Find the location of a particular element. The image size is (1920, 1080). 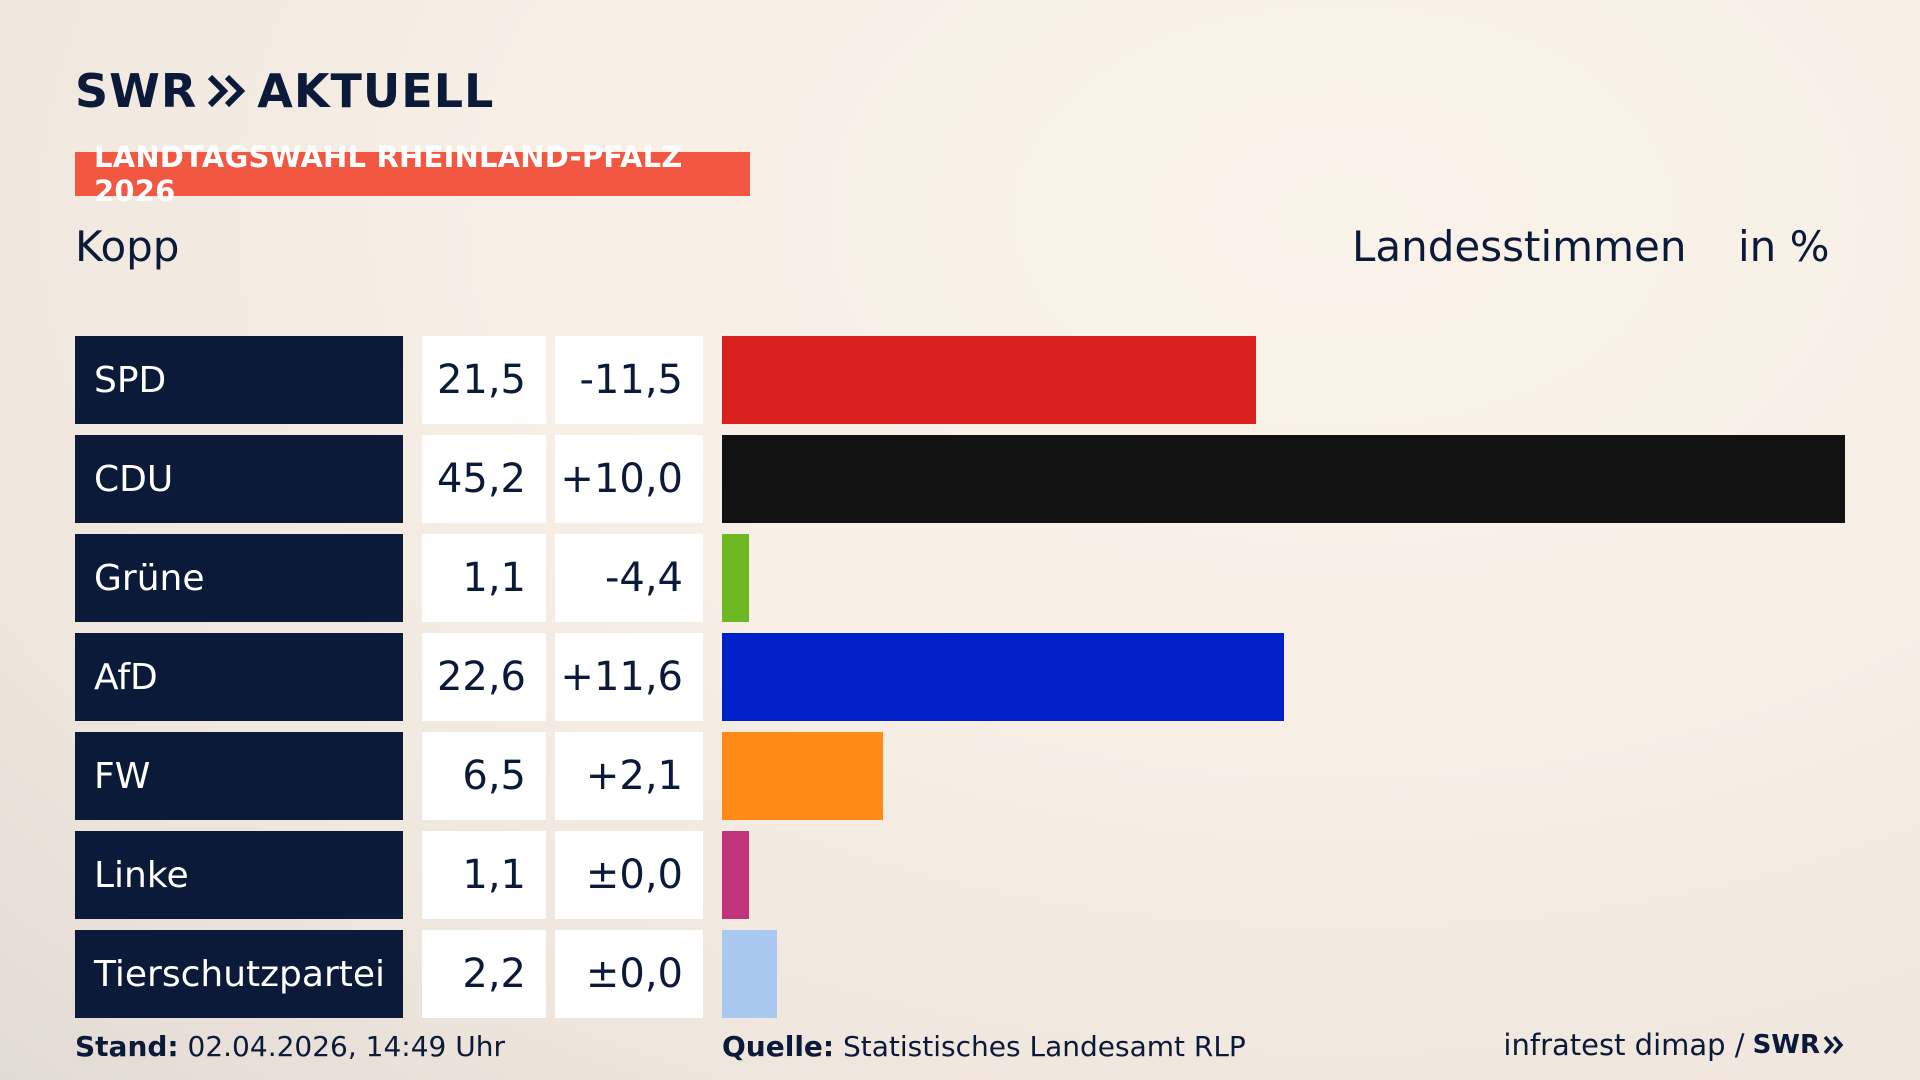

change-value: +11,6 is located at coordinates (629, 677).